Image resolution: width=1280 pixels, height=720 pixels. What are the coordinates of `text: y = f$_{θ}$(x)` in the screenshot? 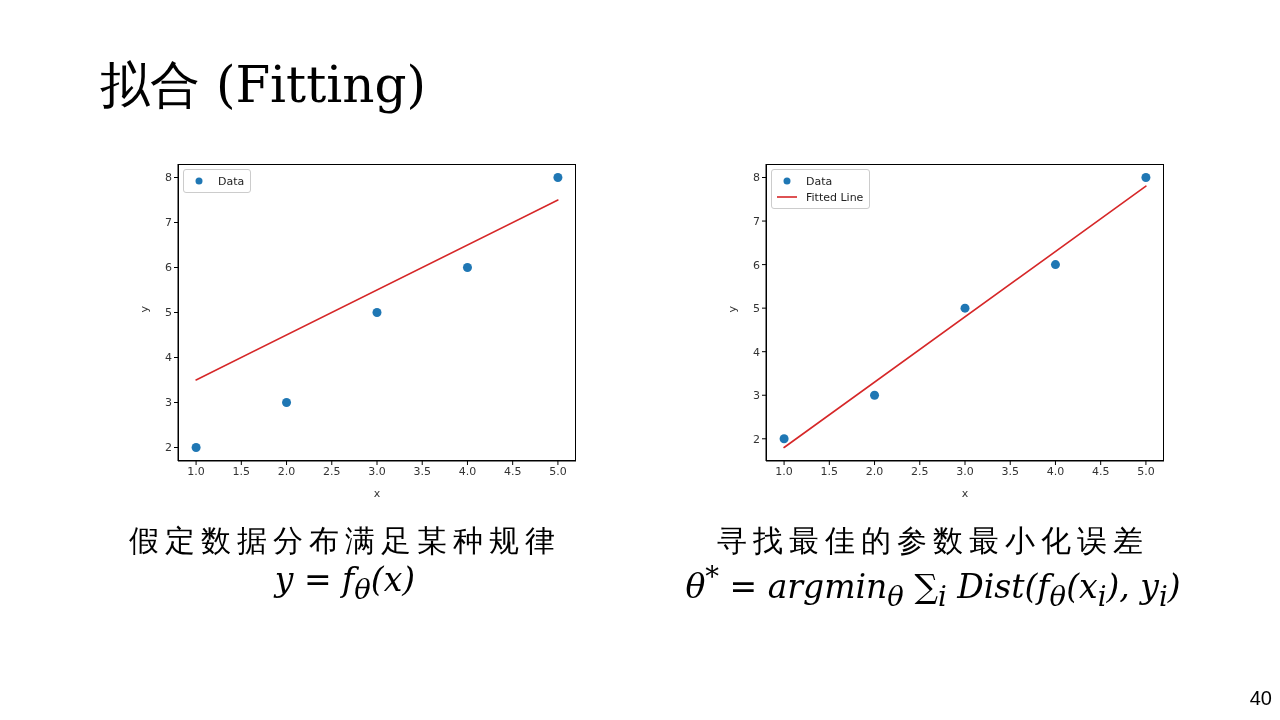 It's located at (344, 582).